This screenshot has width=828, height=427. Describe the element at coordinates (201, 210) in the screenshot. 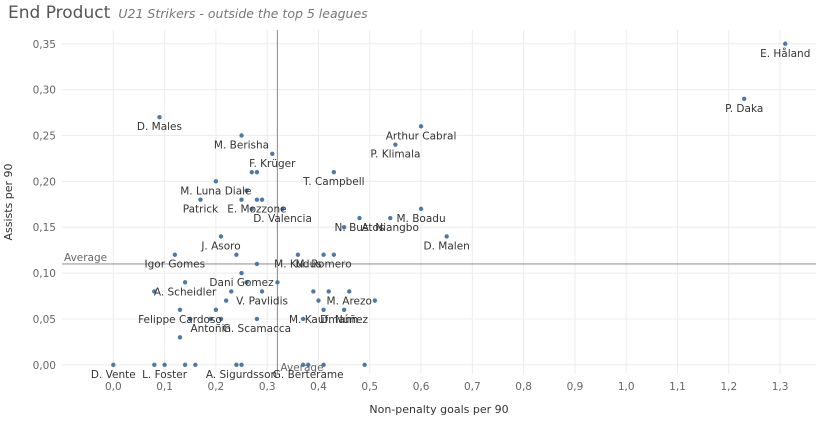

I see `point-label: Patrick` at that location.